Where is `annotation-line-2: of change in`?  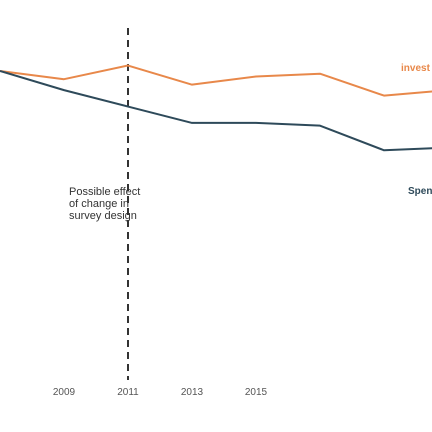
annotation-line-2: of change in is located at coordinates (99, 204).